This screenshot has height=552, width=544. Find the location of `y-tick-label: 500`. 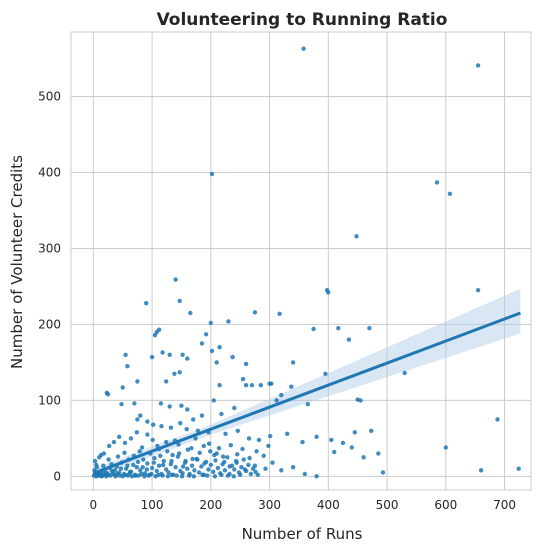

y-tick-label: 500 is located at coordinates (49, 97).